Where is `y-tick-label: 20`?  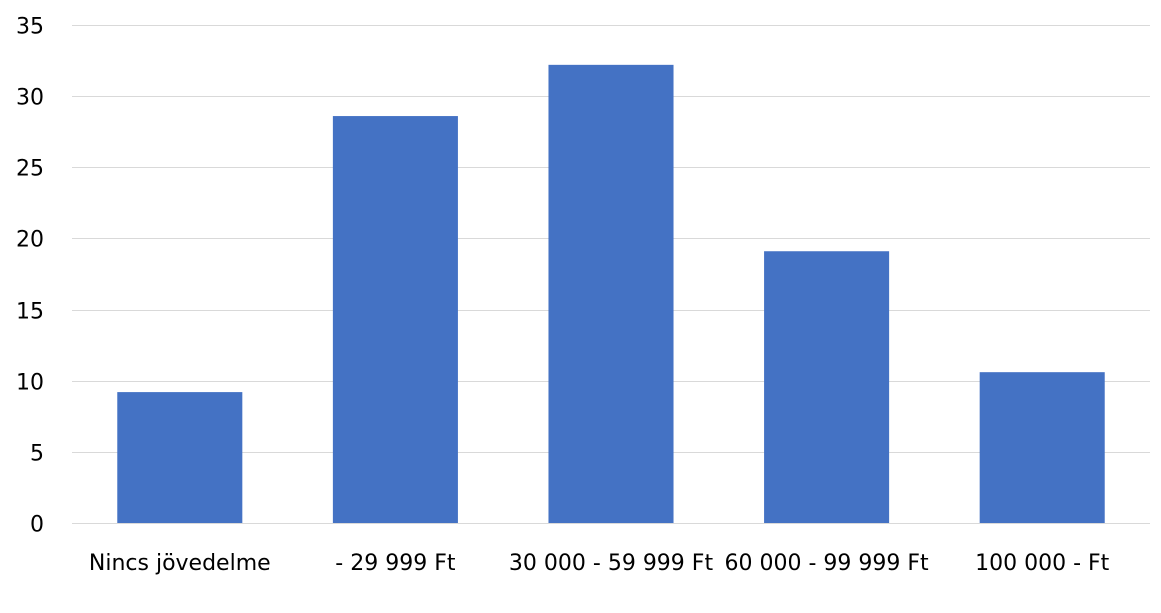
y-tick-label: 20 is located at coordinates (30, 240).